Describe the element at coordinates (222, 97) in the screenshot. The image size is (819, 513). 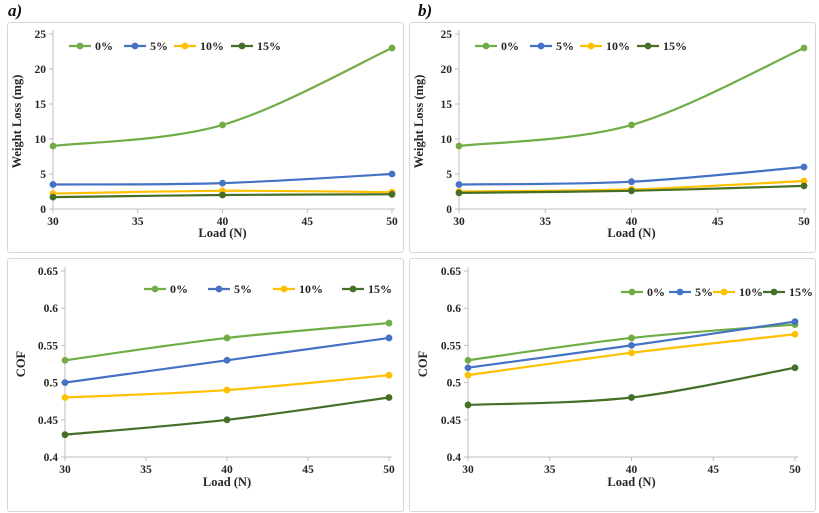
I see `series-0%` at that location.